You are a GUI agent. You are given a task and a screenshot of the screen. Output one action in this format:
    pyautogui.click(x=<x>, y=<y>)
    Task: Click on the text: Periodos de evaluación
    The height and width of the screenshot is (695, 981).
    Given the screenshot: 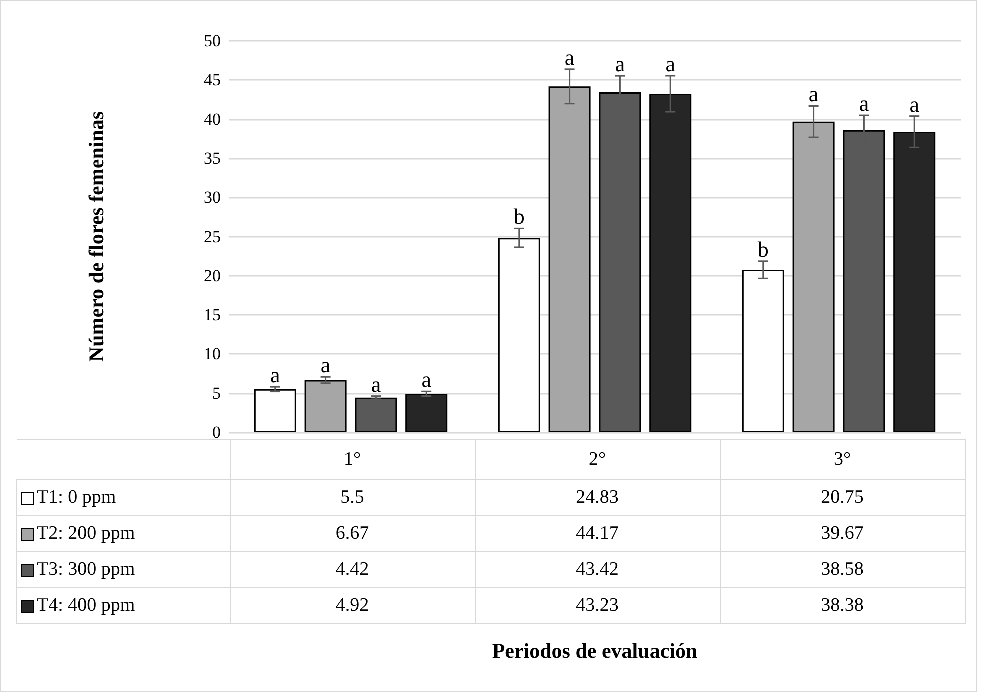 What is the action you would take?
    pyautogui.click(x=595, y=651)
    